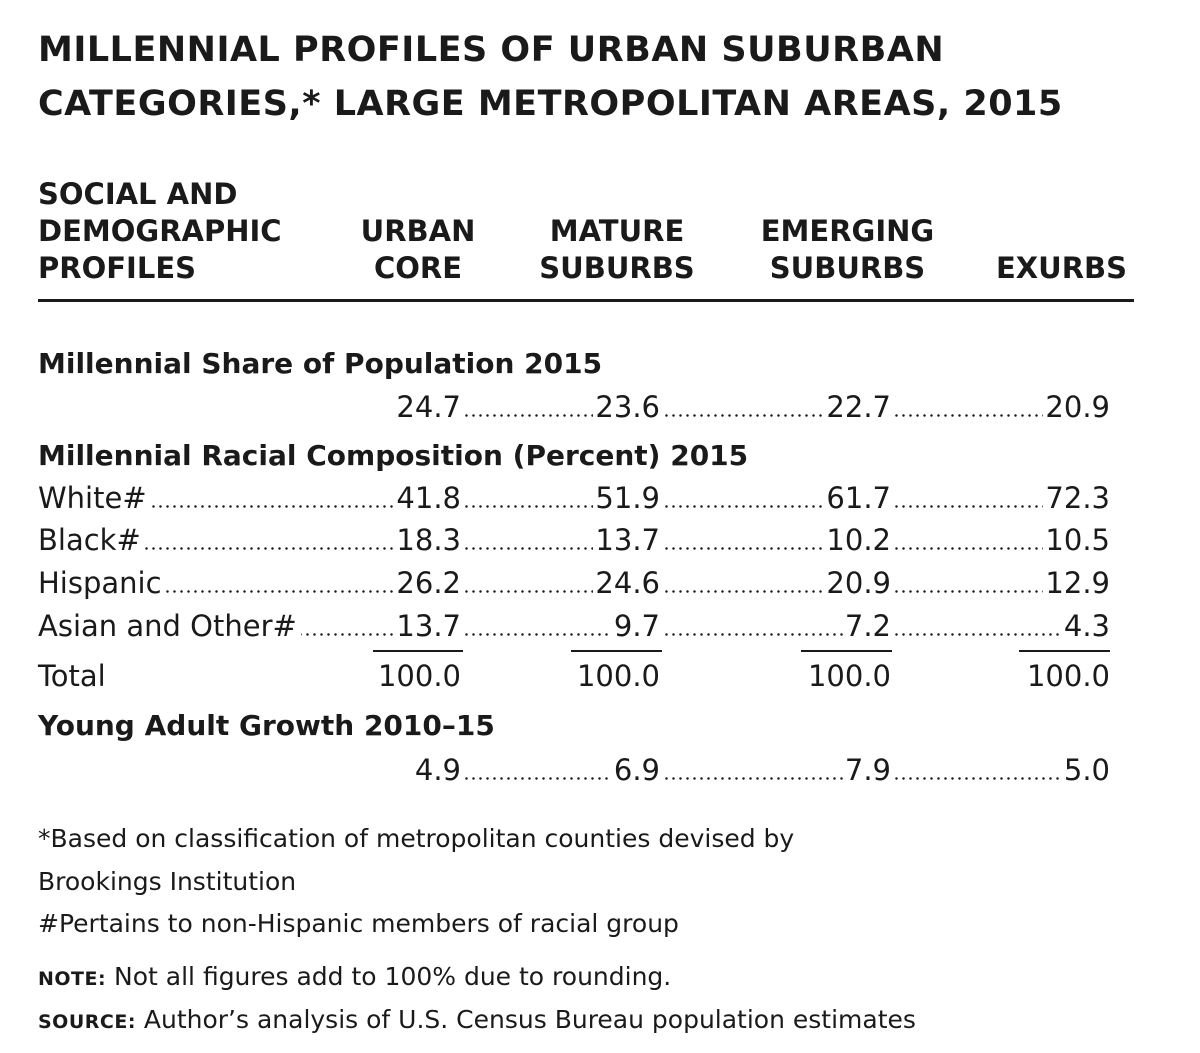  I want to click on cell-growth-emerging-suburbs: 7.9, so click(777, 770).